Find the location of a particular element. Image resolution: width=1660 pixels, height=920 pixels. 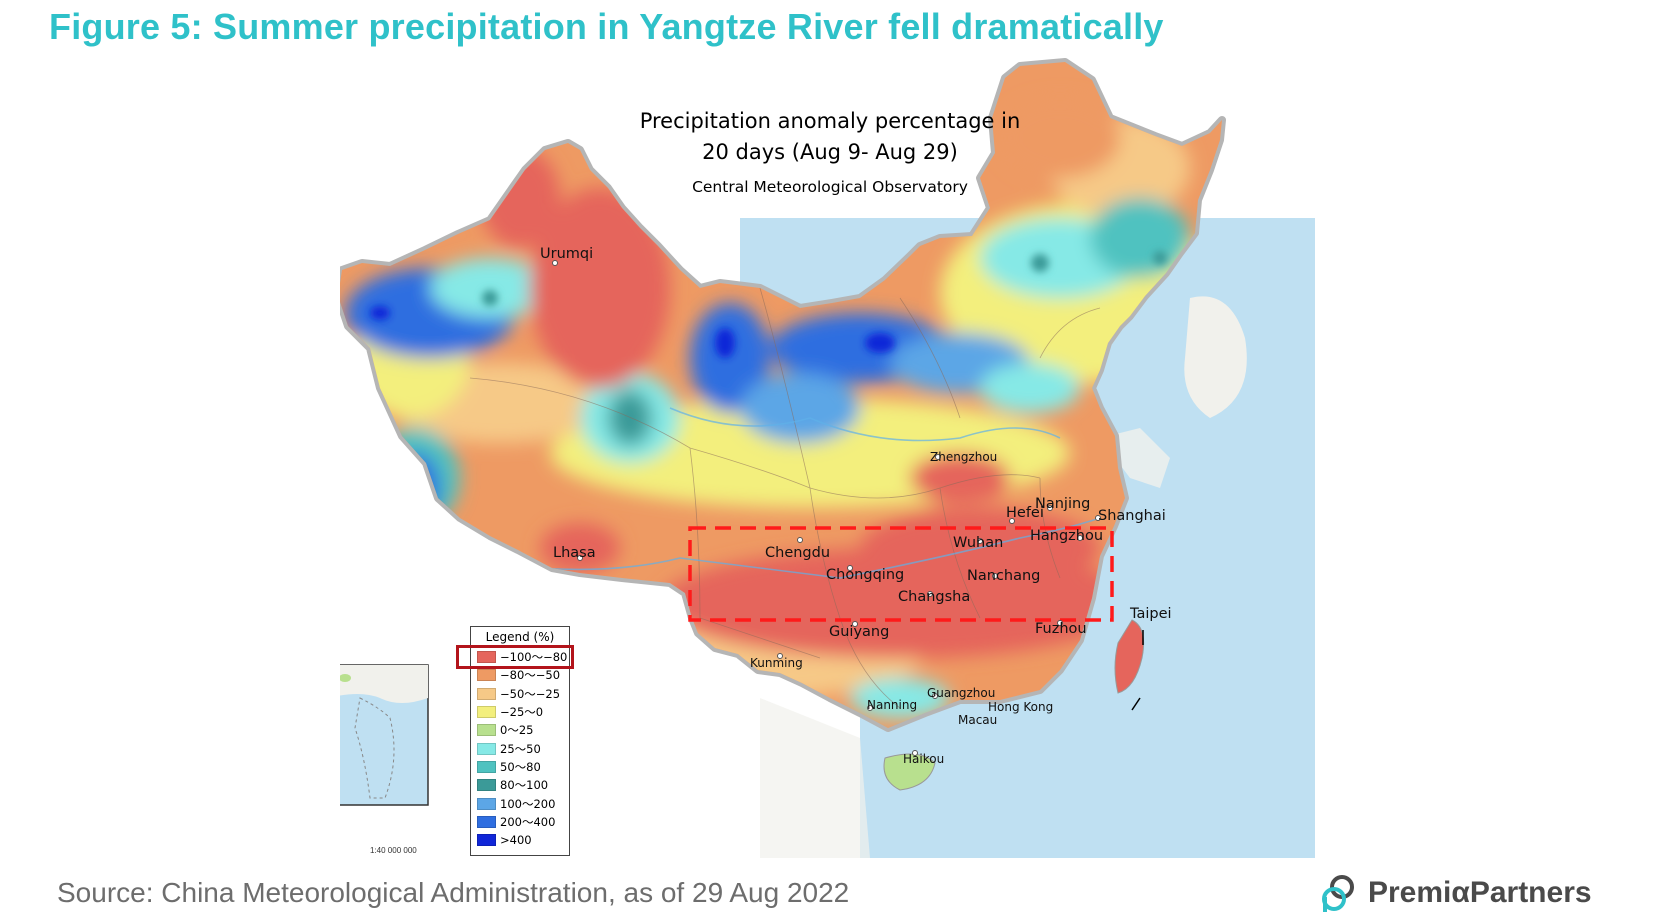

city-label-guangzhou: Guangzhou is located at coordinates (961, 693).